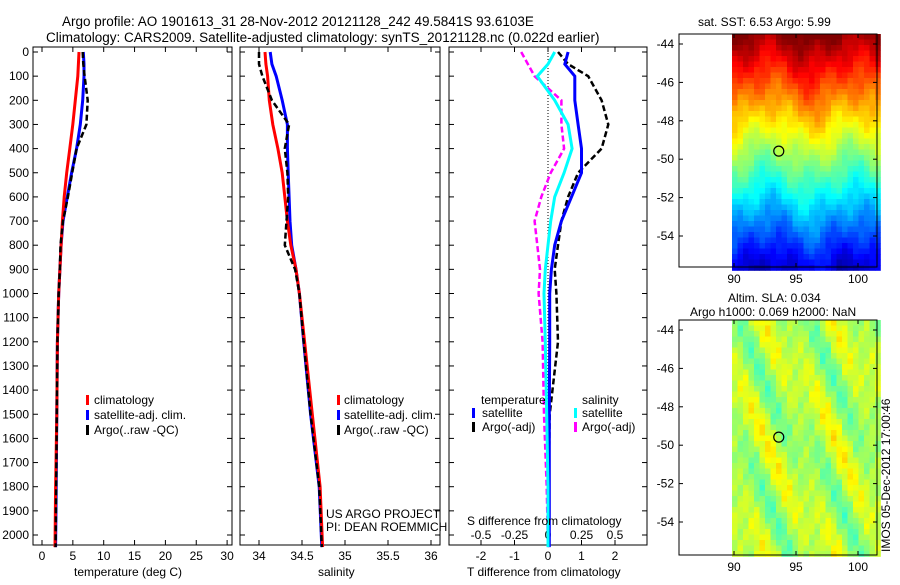  What do you see at coordinates (666, 44) in the screenshot?
I see `y-tick-label: -44` at bounding box center [666, 44].